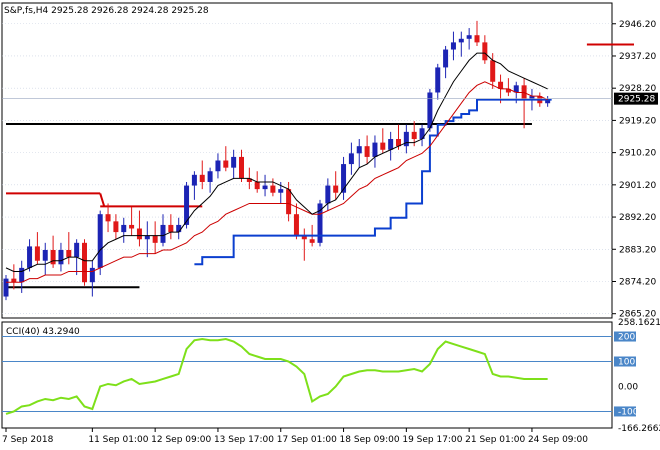  I want to click on last-price-box, so click(636, 98).